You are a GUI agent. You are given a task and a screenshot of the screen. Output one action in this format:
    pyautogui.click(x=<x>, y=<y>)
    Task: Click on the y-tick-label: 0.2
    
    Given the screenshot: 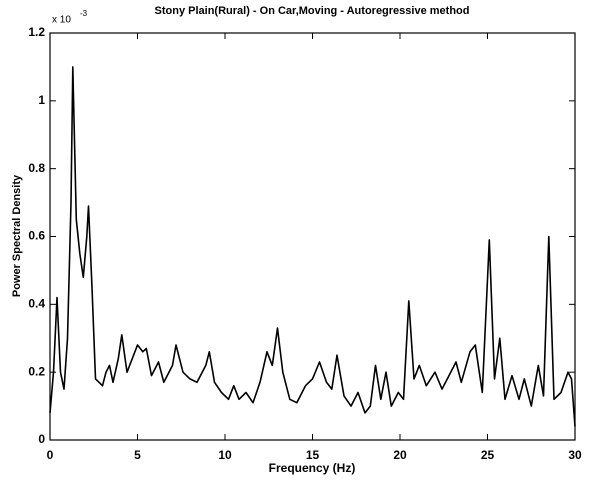 What is the action you would take?
    pyautogui.click(x=36, y=371)
    